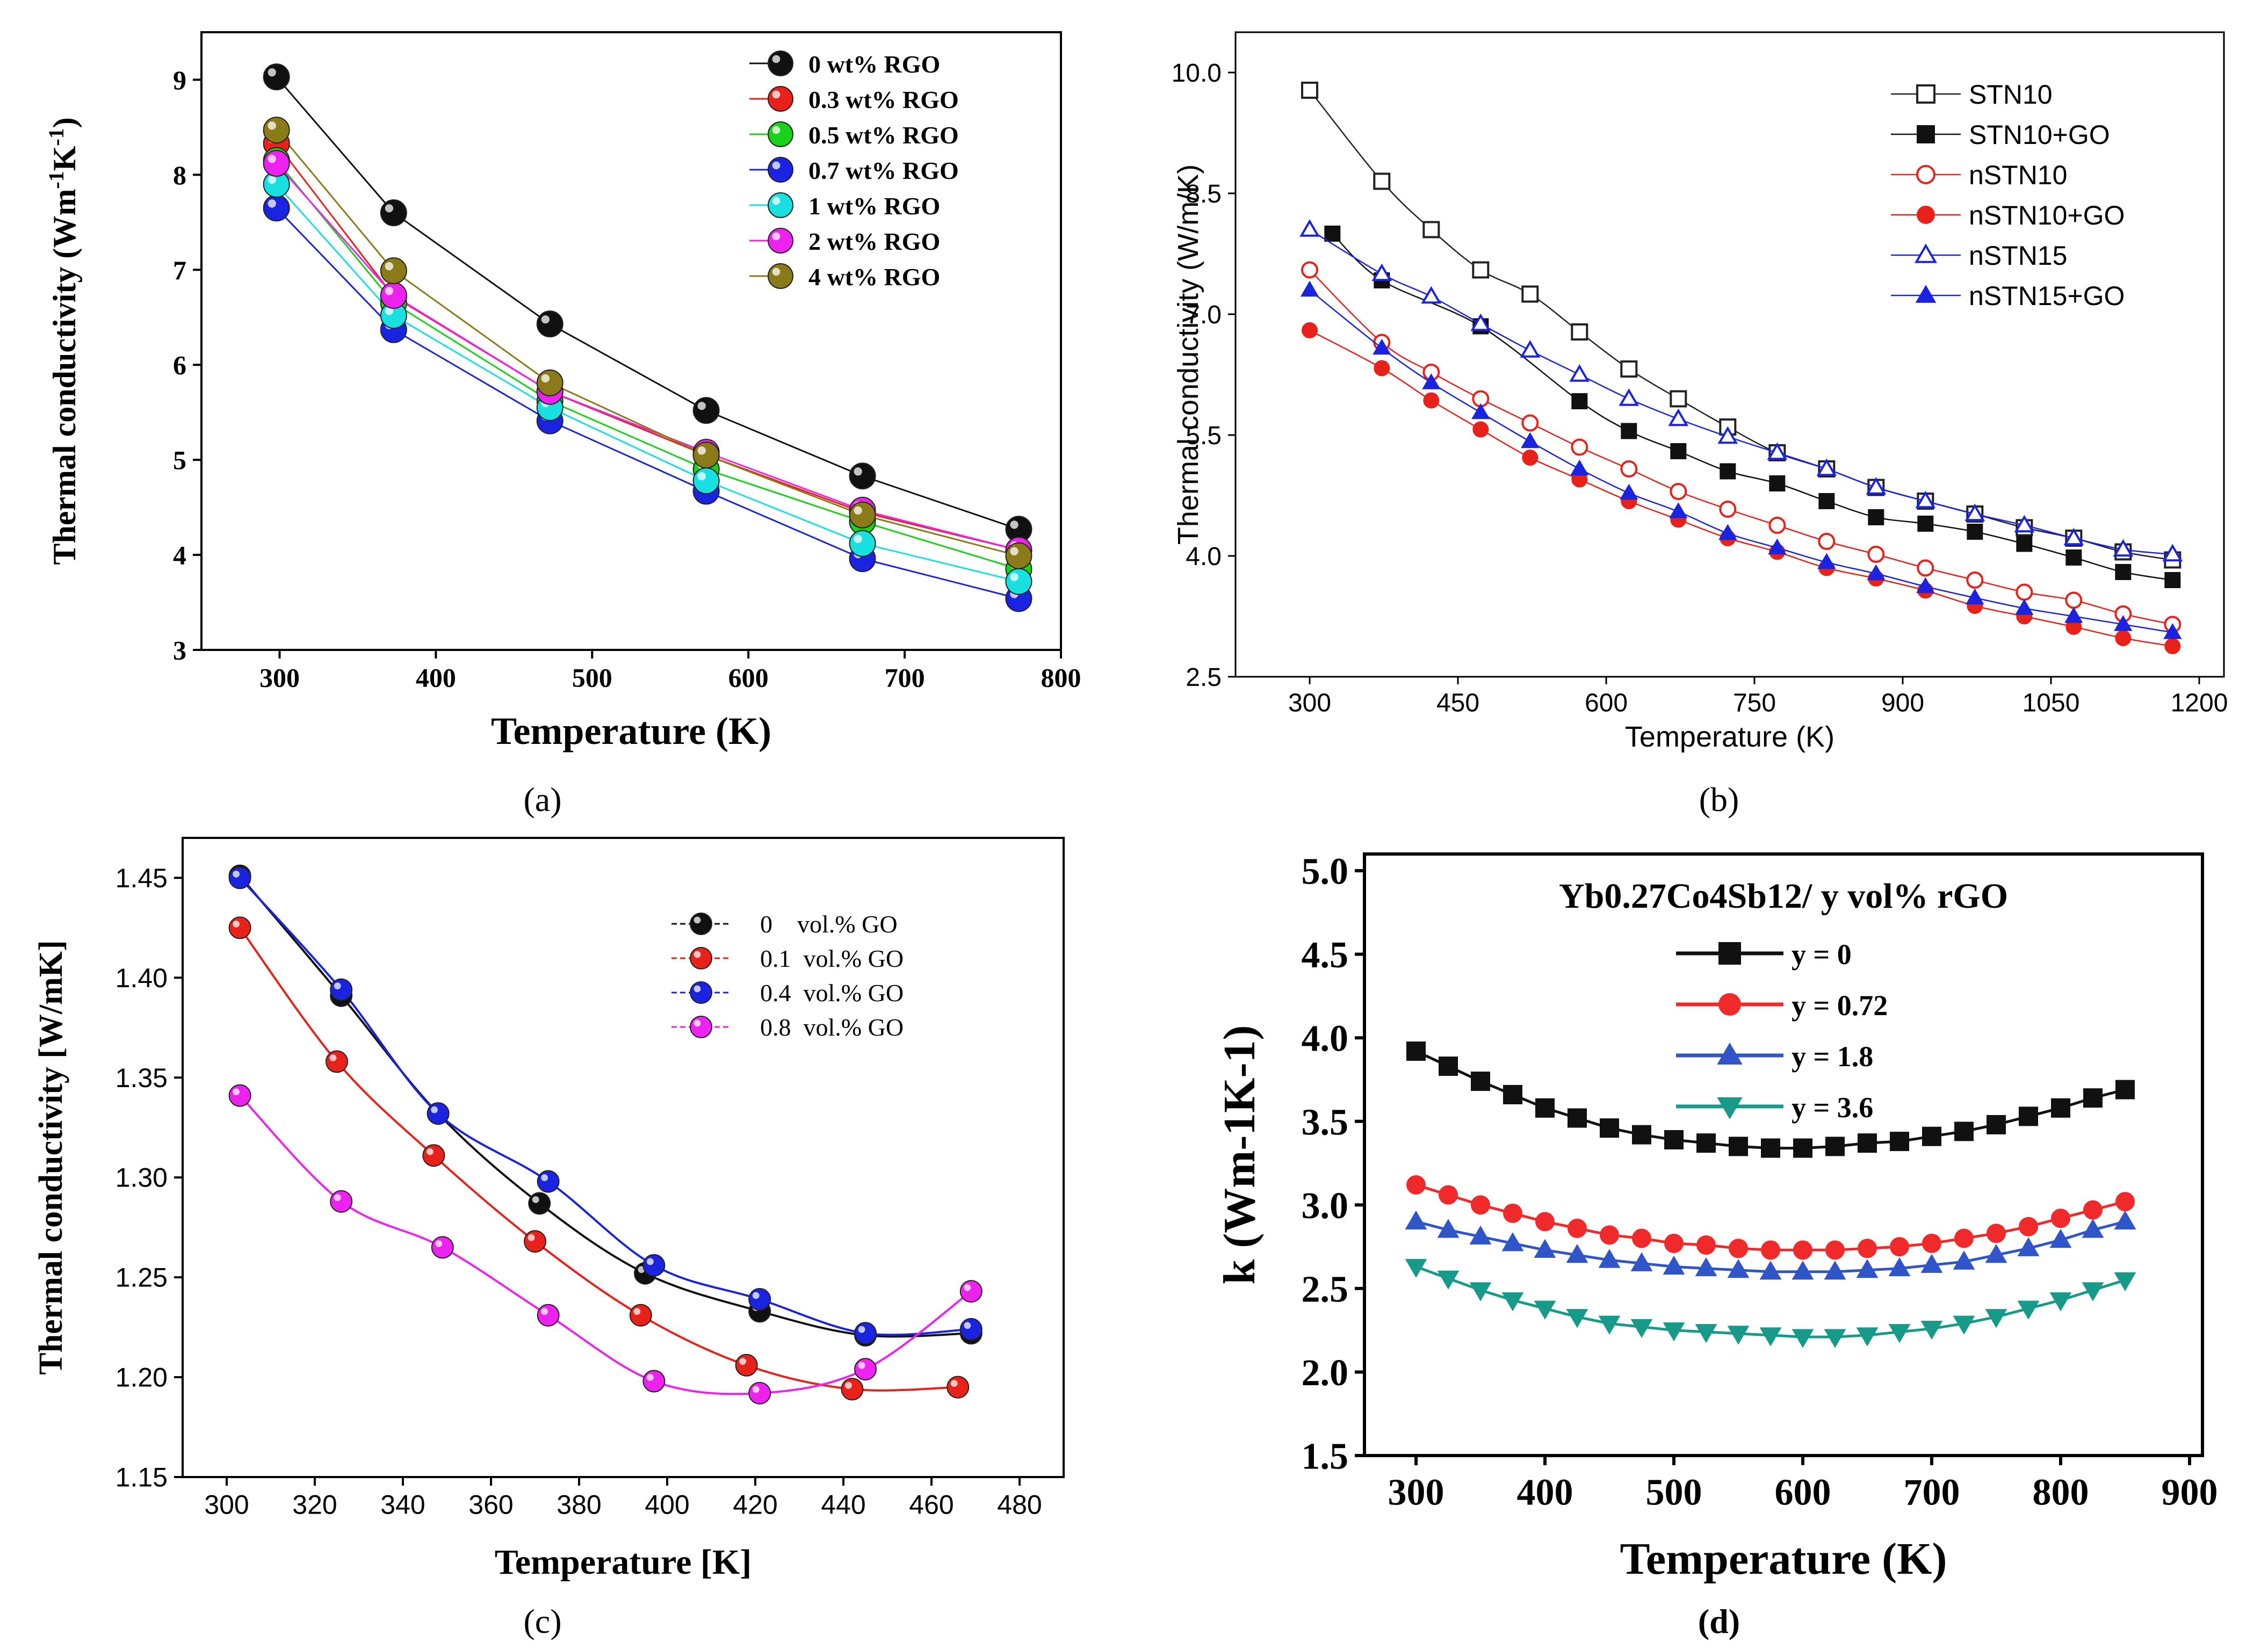  What do you see at coordinates (2018, 256) in the screenshot?
I see `legend-label: nSTN15` at bounding box center [2018, 256].